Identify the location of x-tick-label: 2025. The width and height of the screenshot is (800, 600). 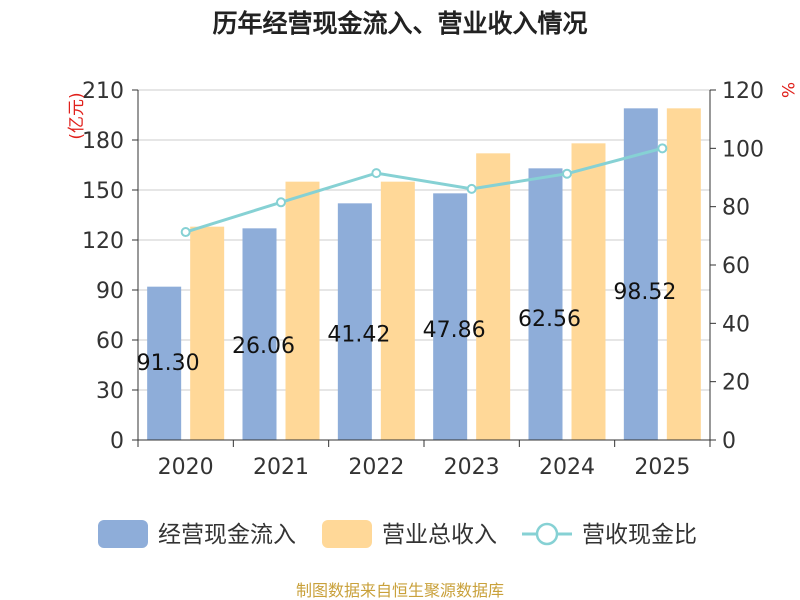
(662, 467).